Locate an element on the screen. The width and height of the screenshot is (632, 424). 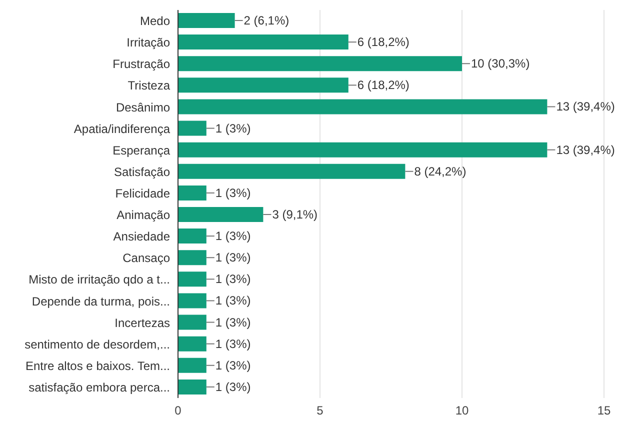
data-label: 3 (9,1%) is located at coordinates (295, 215).